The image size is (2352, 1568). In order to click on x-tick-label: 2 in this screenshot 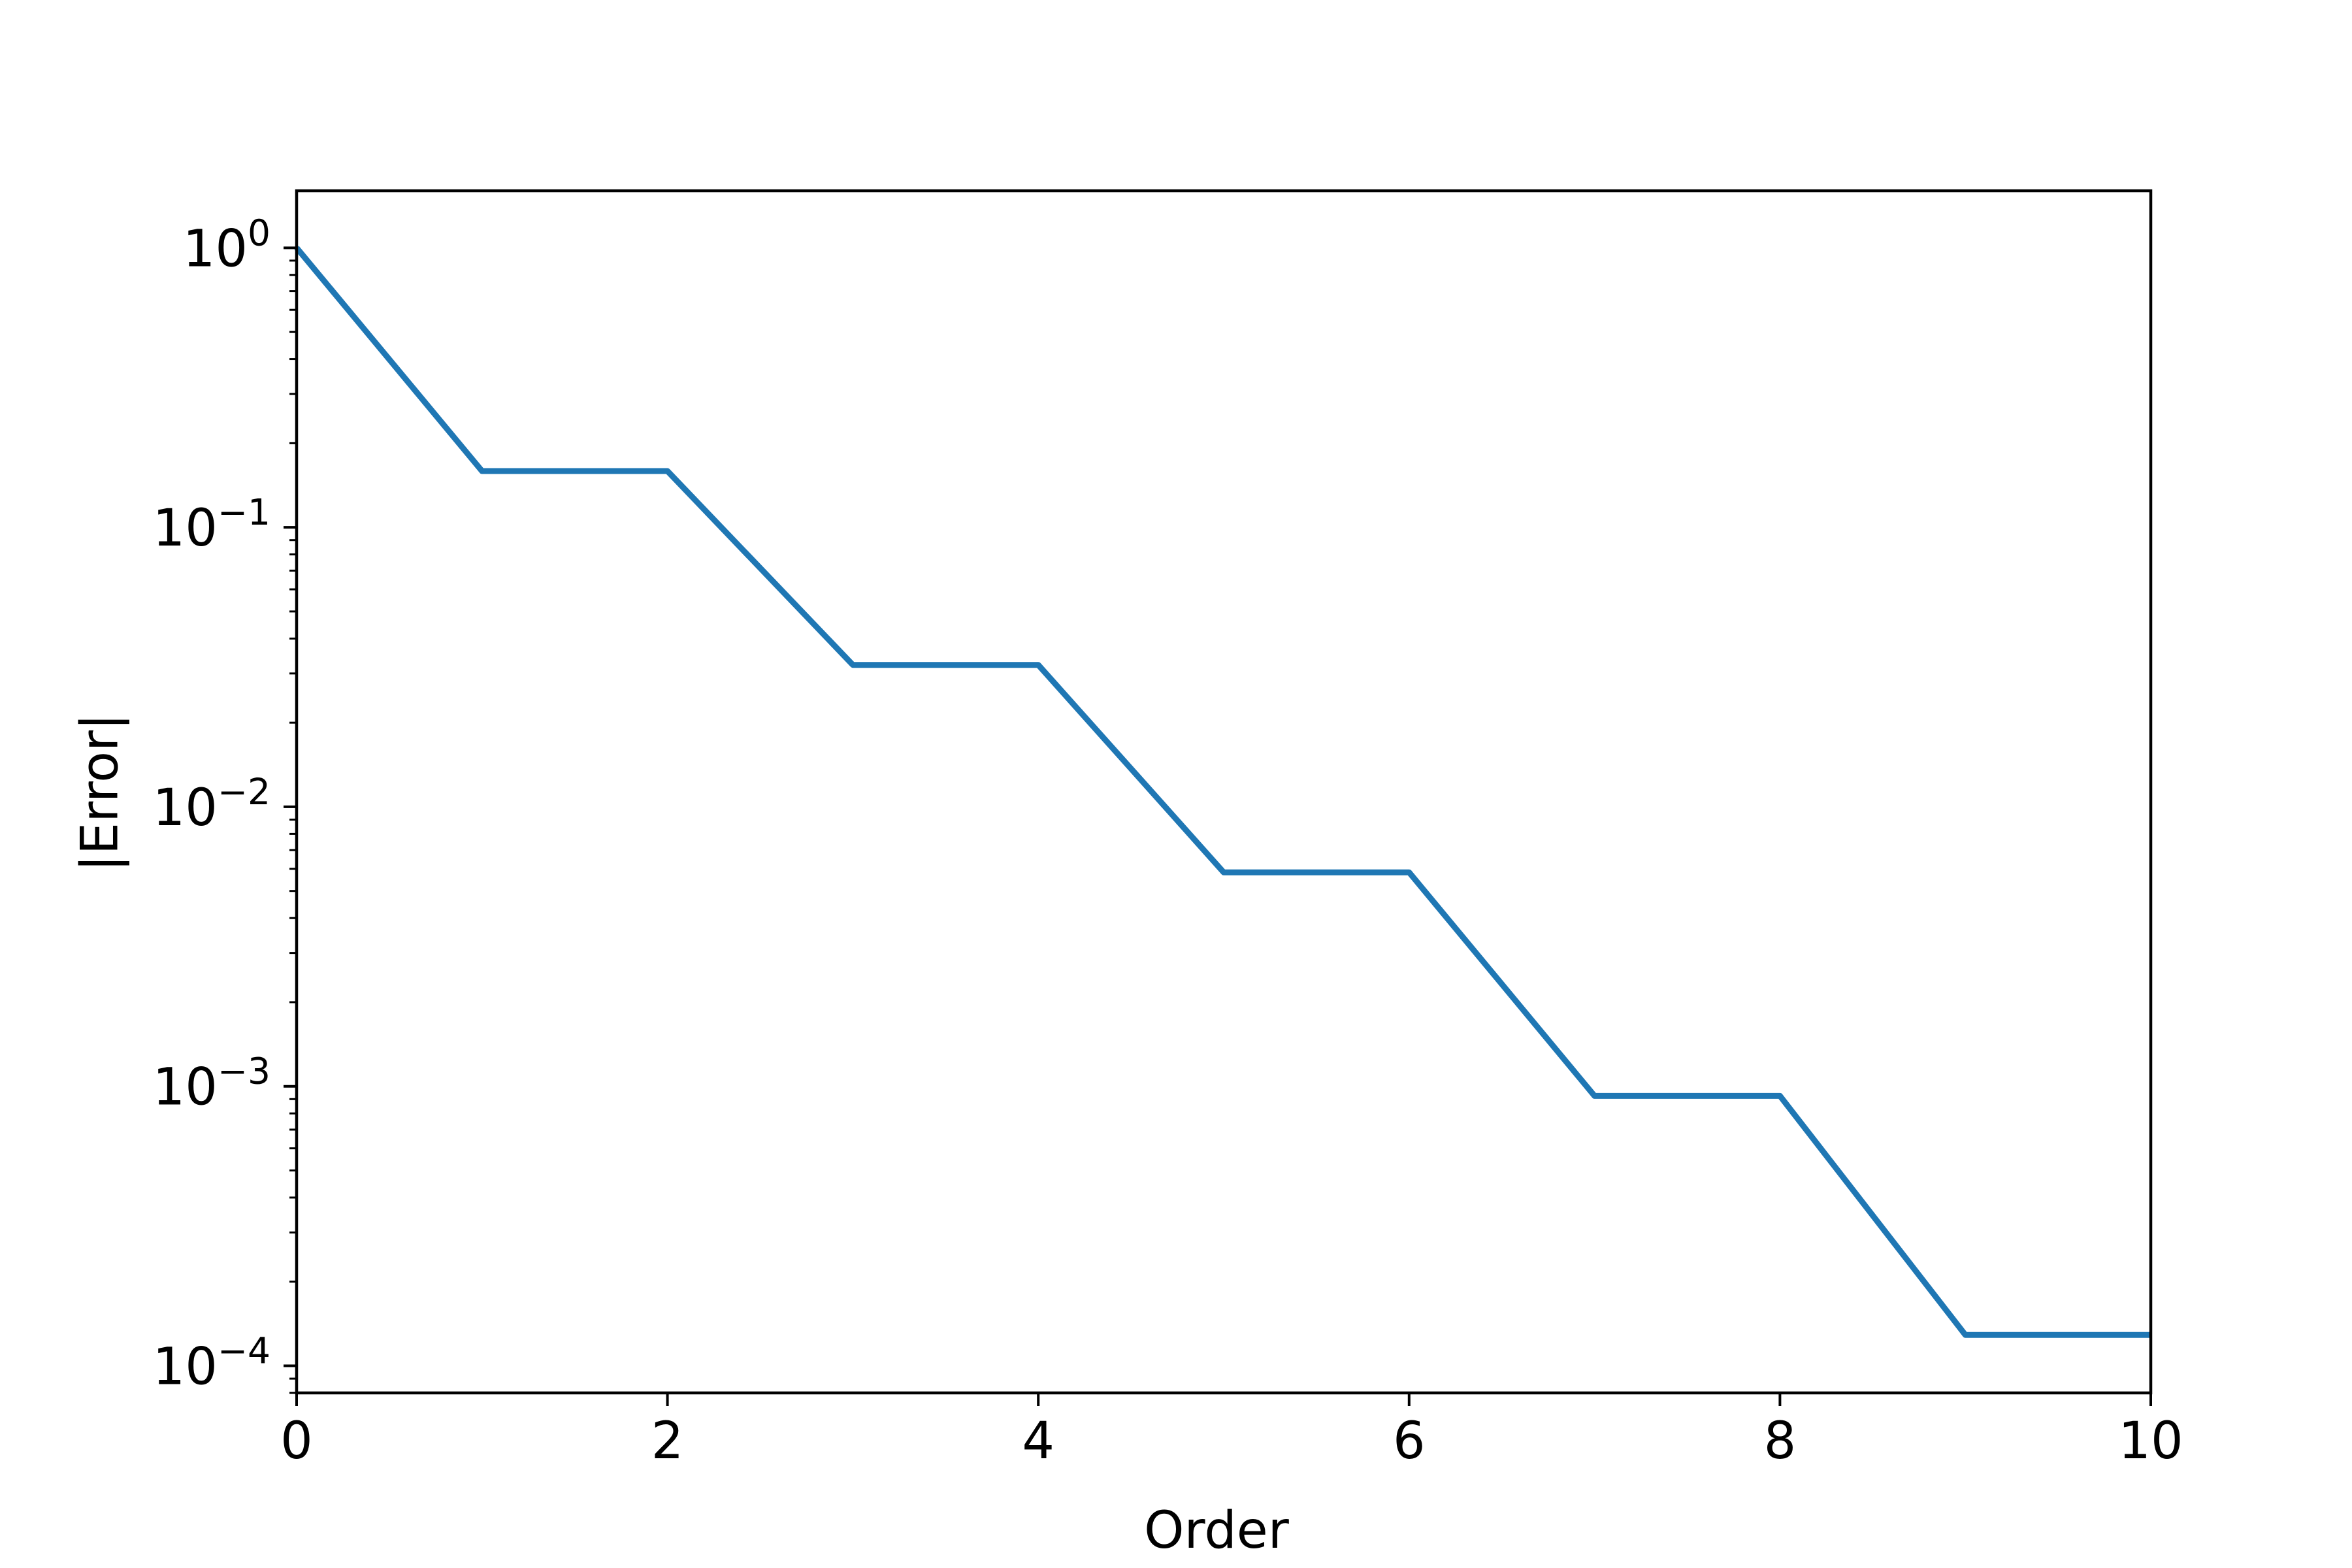, I will do `click(667, 1441)`.